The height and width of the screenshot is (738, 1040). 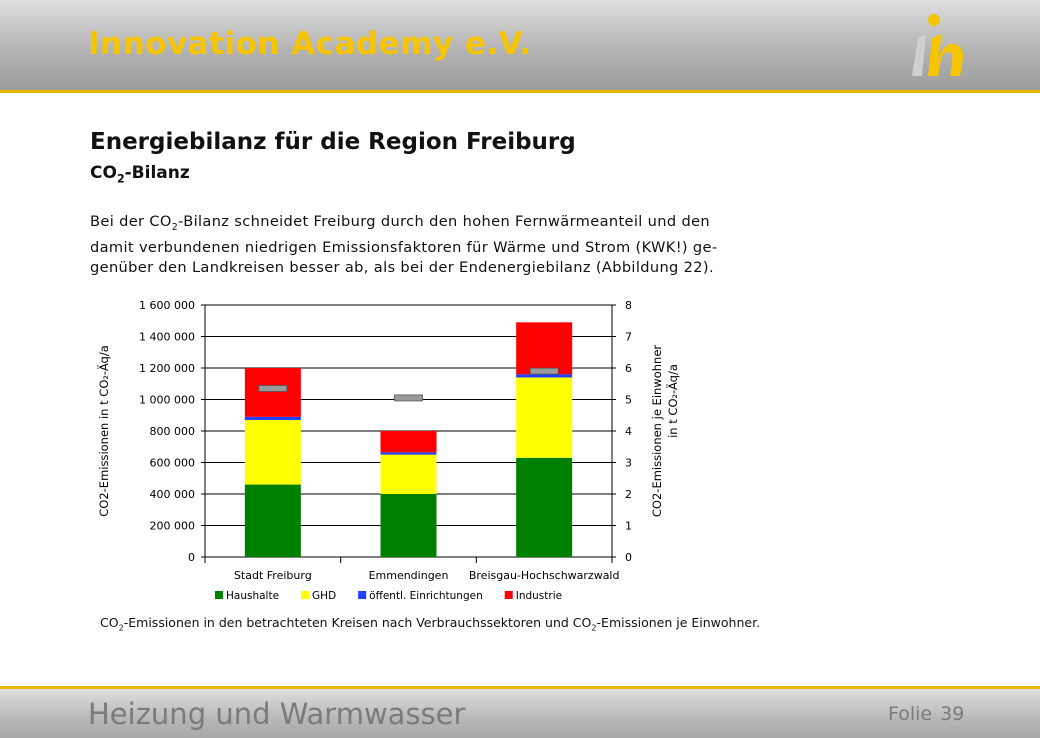 What do you see at coordinates (657, 431) in the screenshot?
I see `right-axis-title: CO2-Emissionen je Einwohner` at bounding box center [657, 431].